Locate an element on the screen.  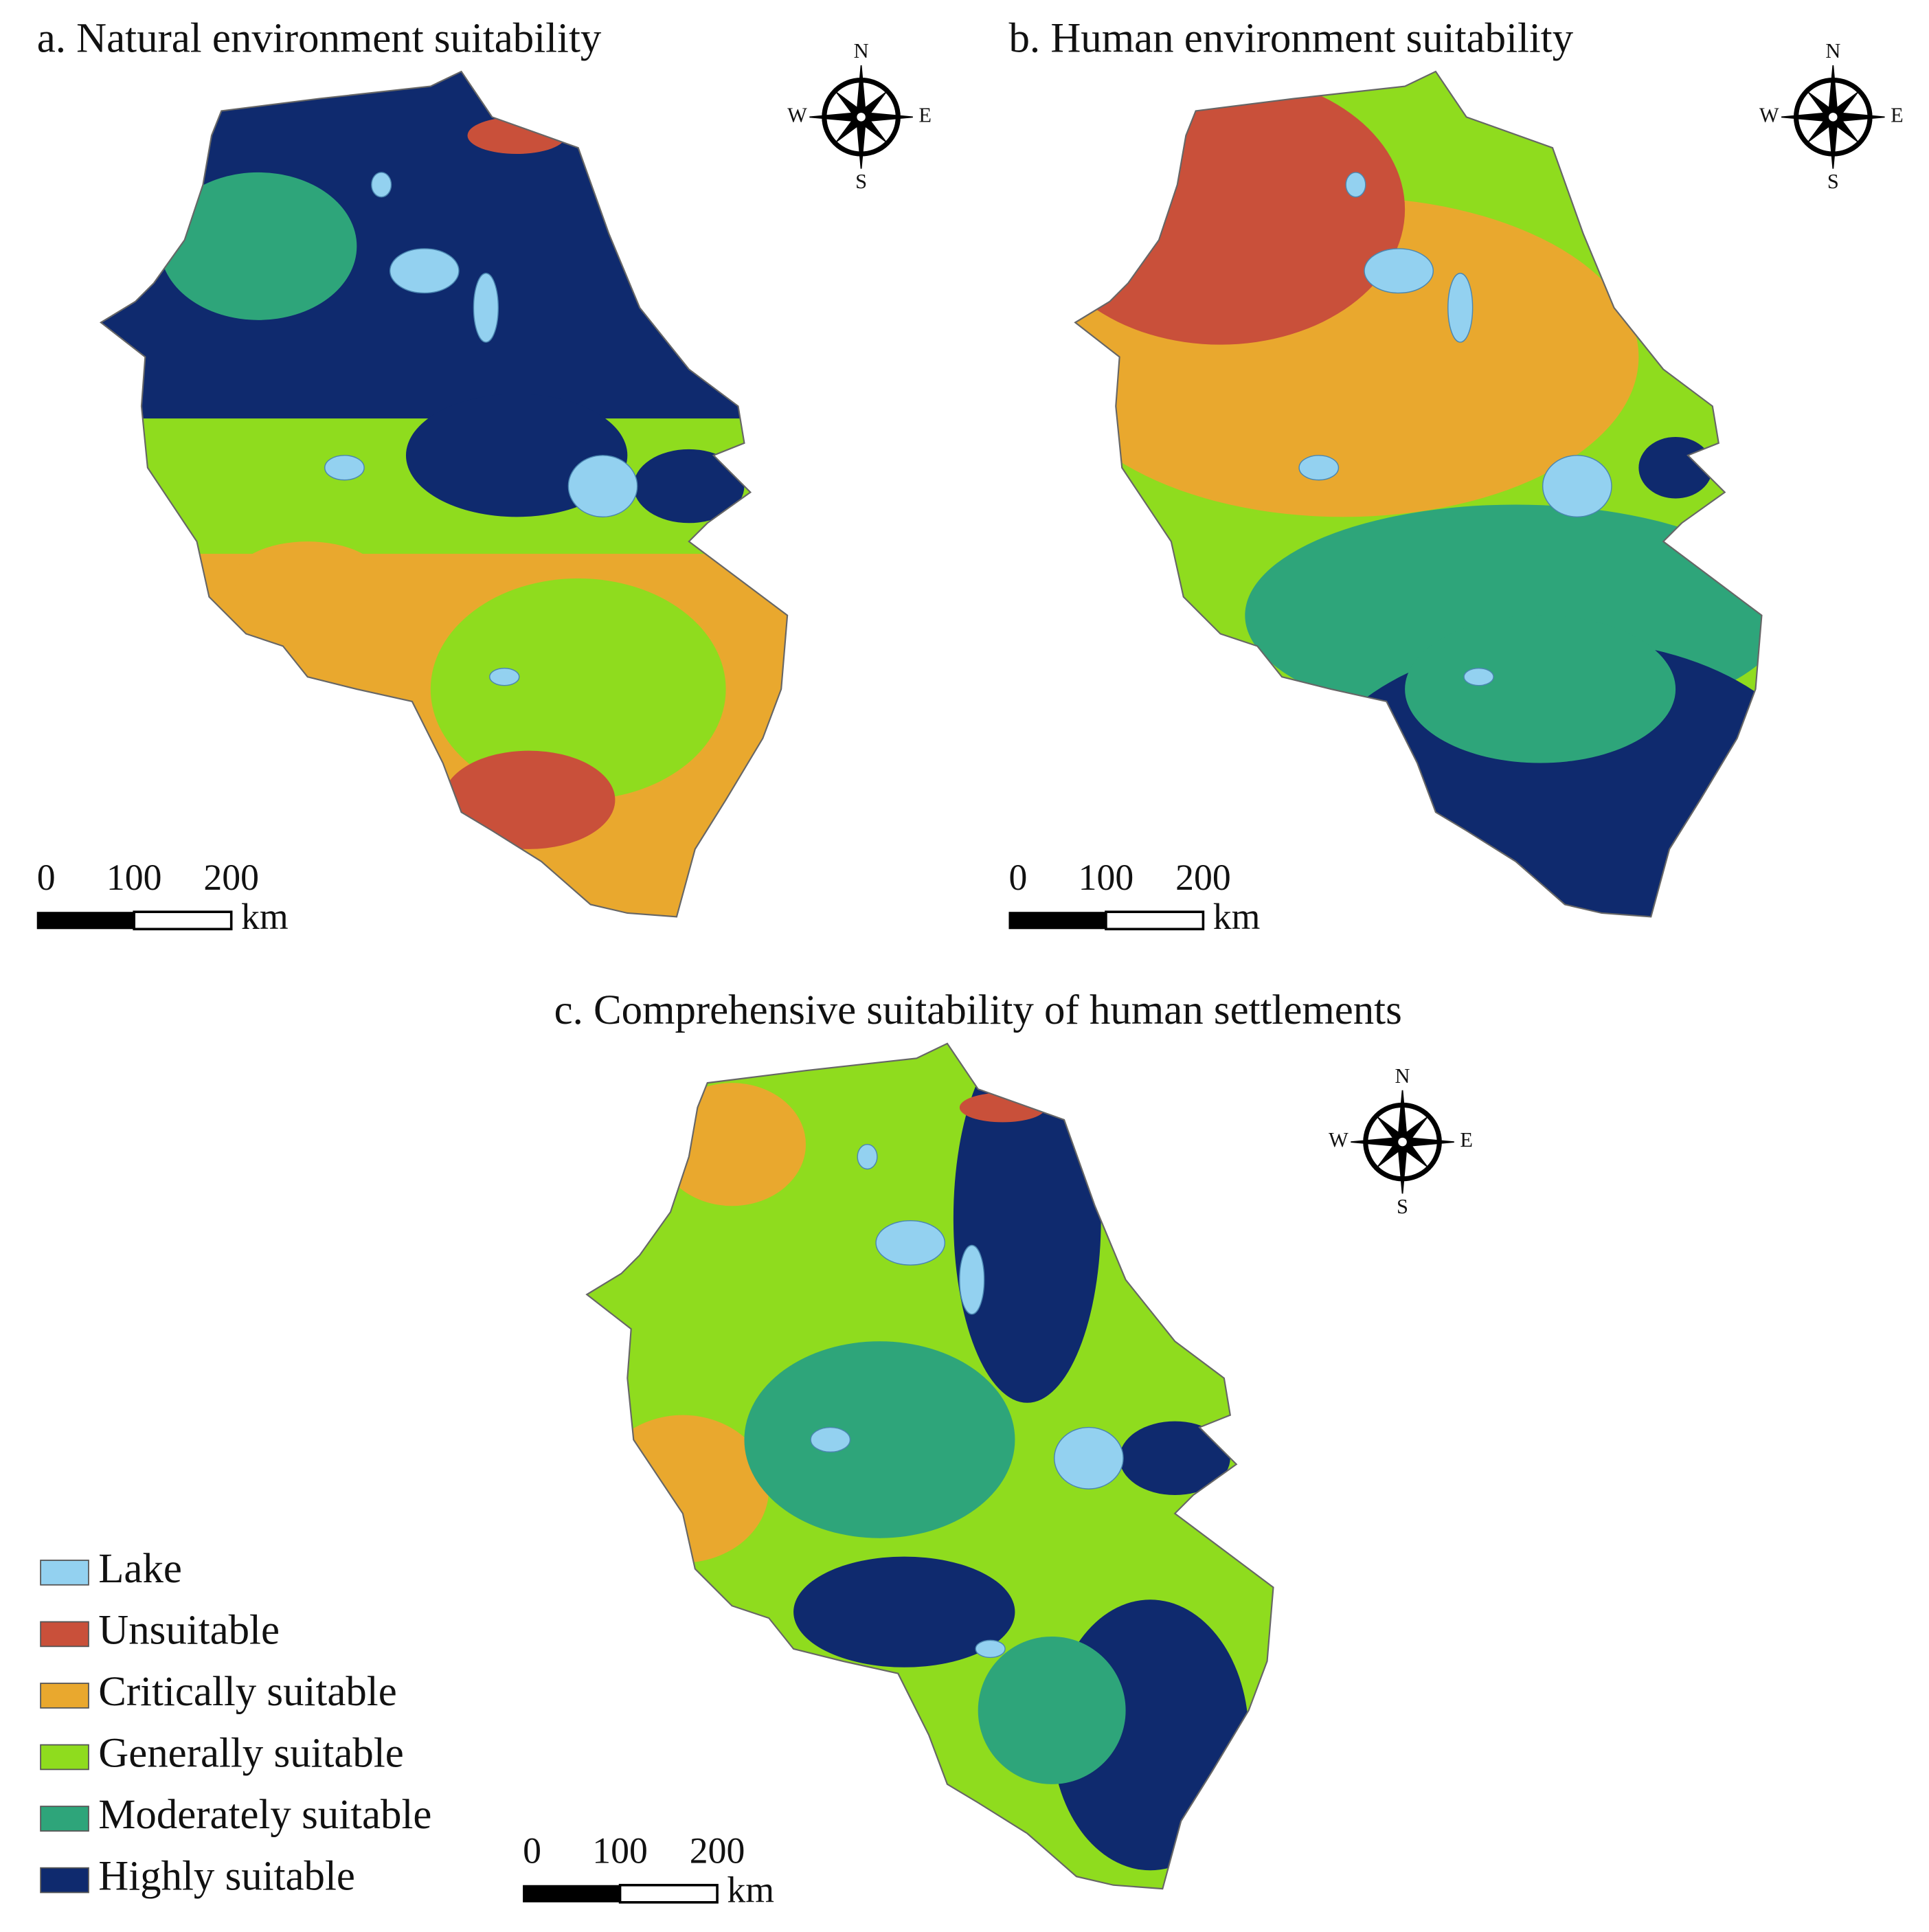
legend-label: Lake is located at coordinates (140, 1569).